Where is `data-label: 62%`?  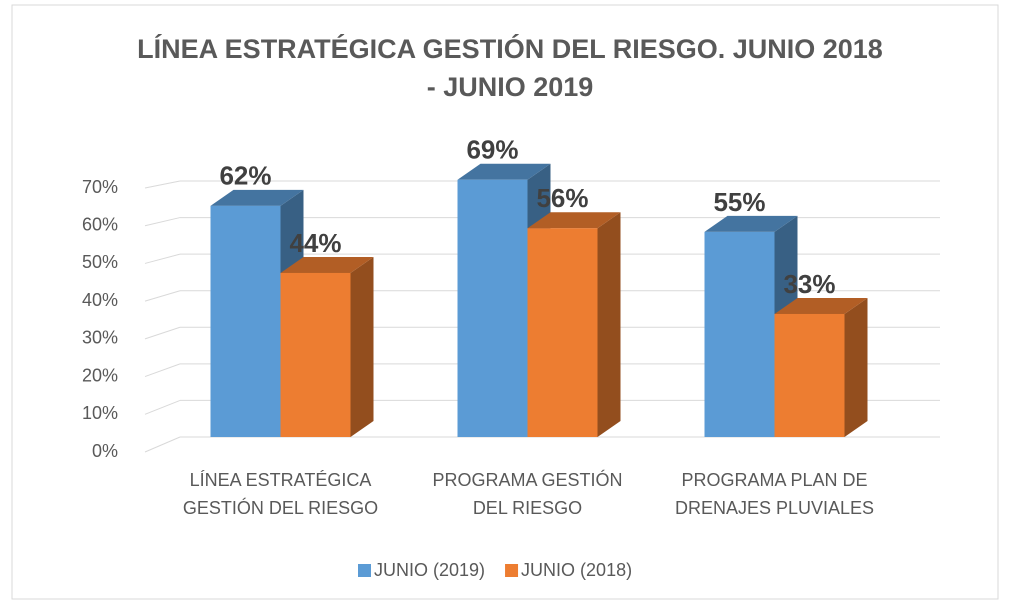 data-label: 62% is located at coordinates (245, 176).